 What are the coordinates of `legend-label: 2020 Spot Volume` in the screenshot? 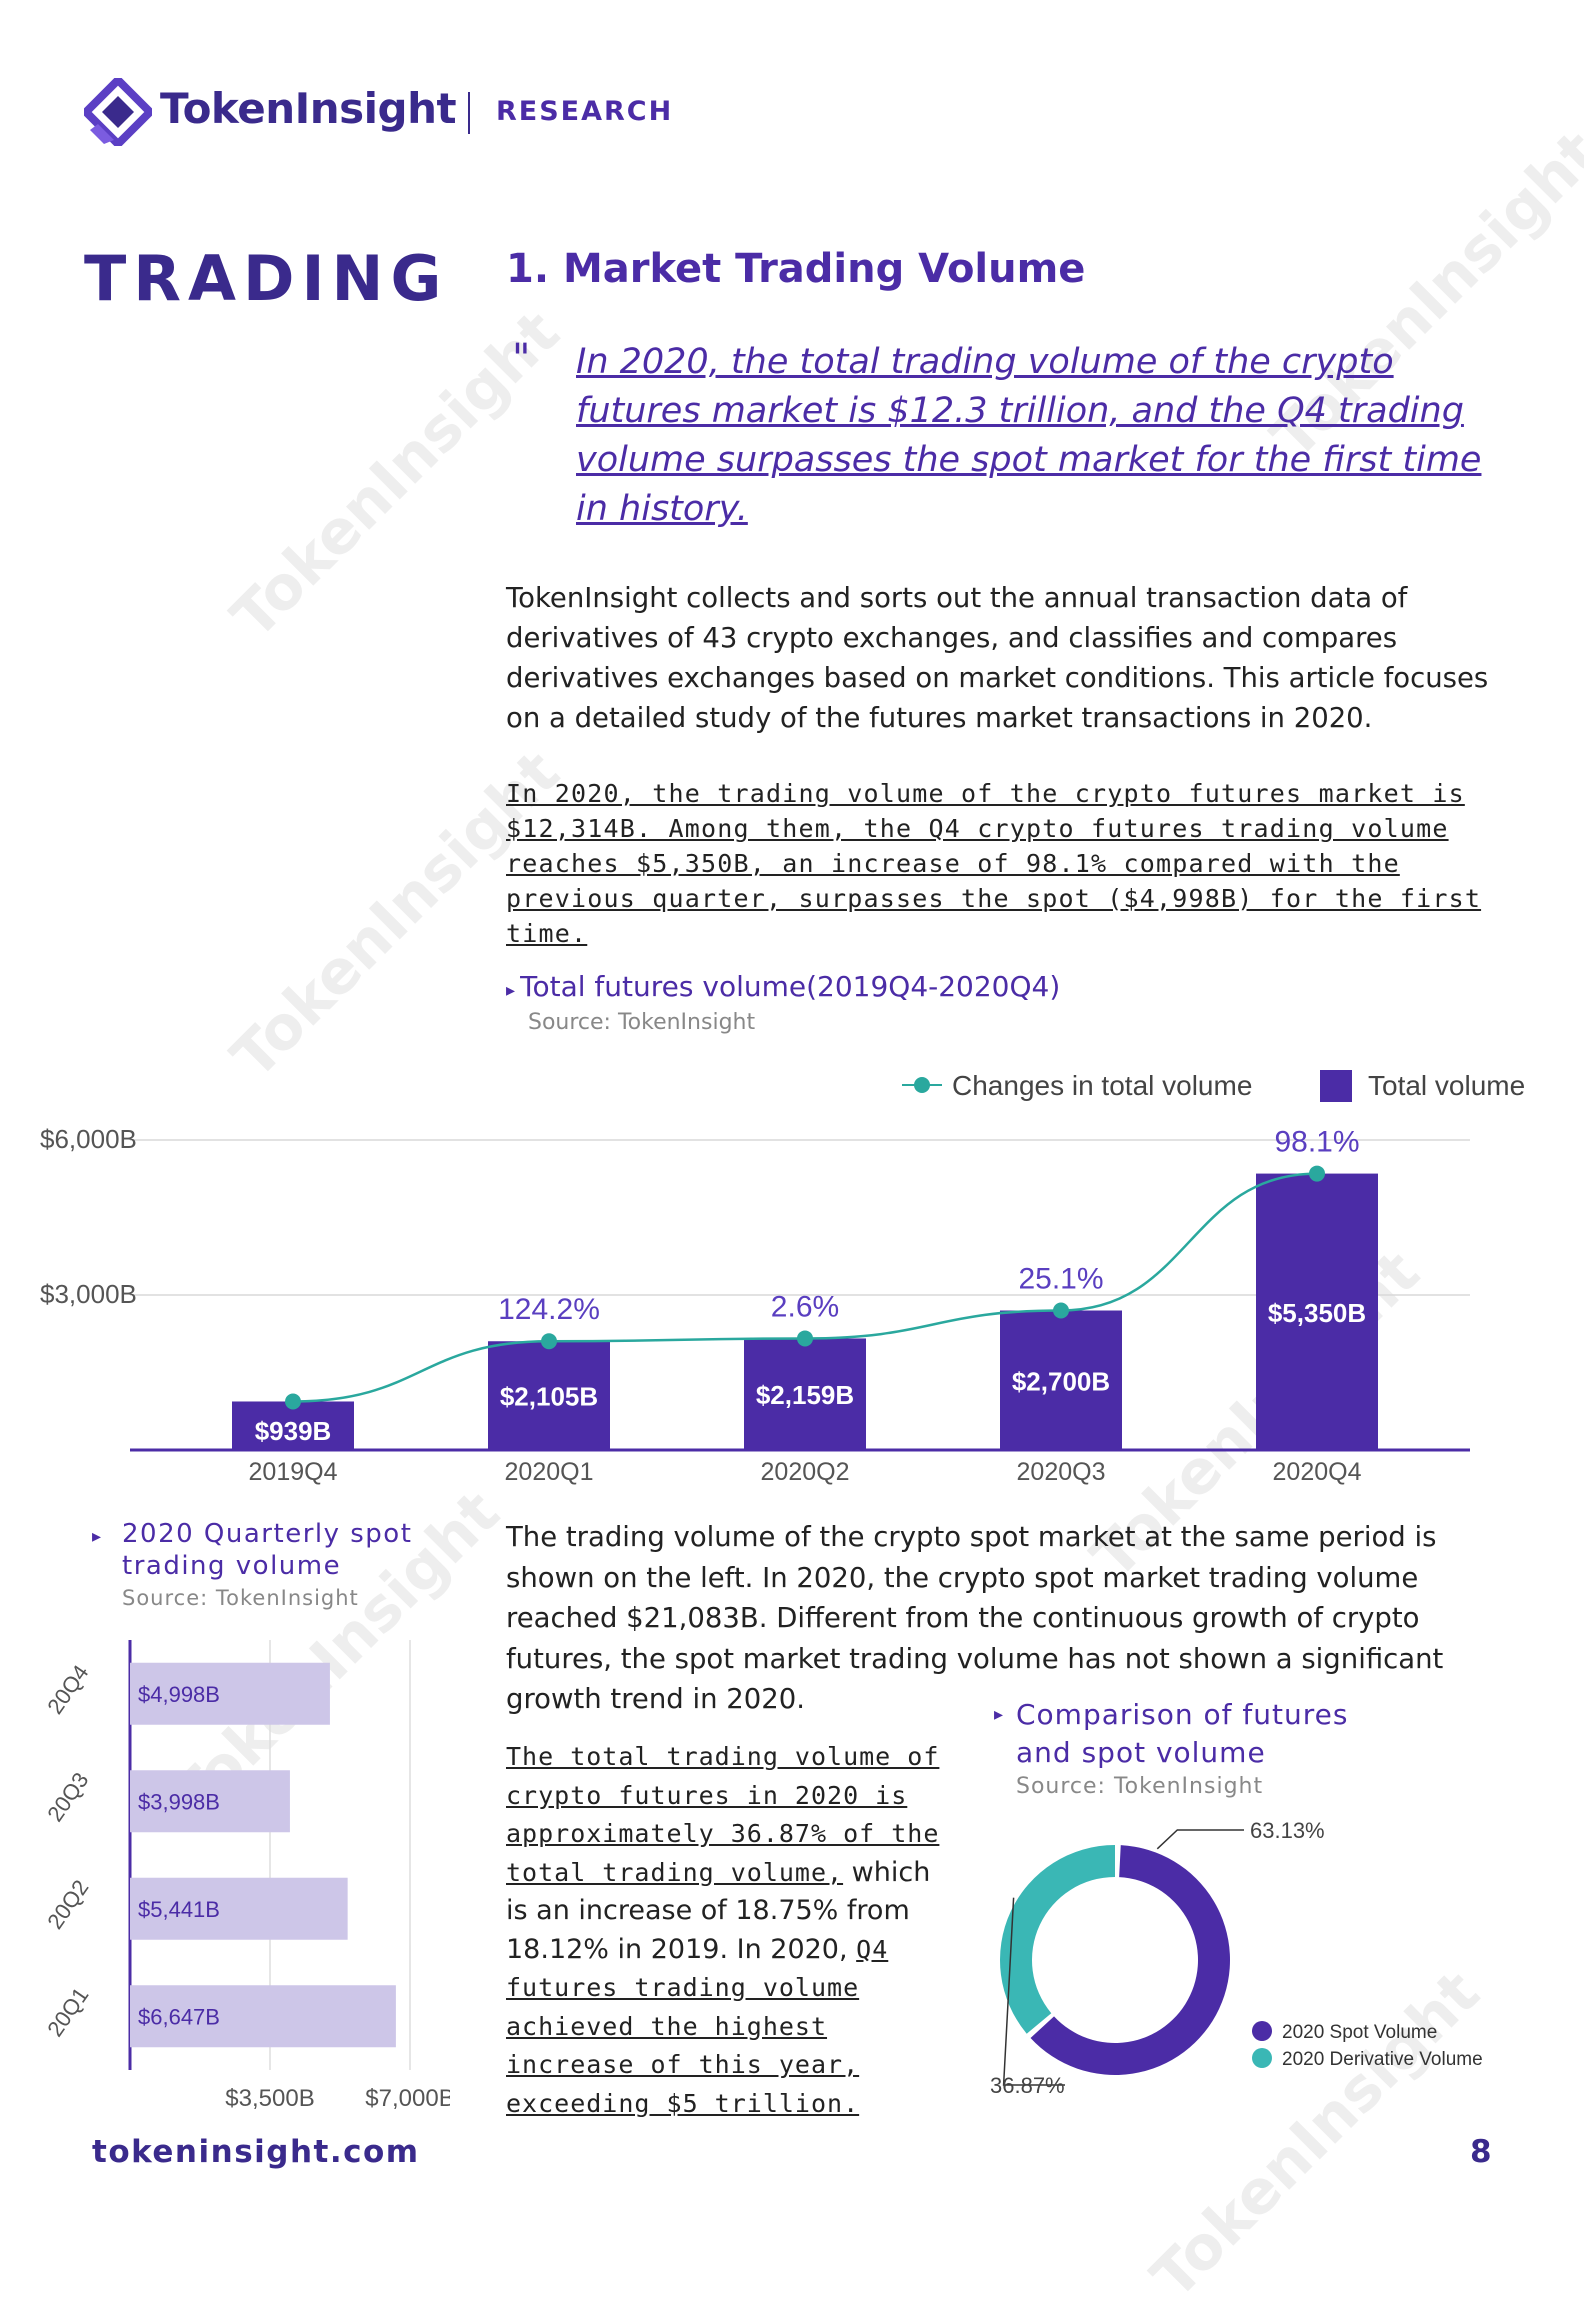 It's located at (1359, 2032).